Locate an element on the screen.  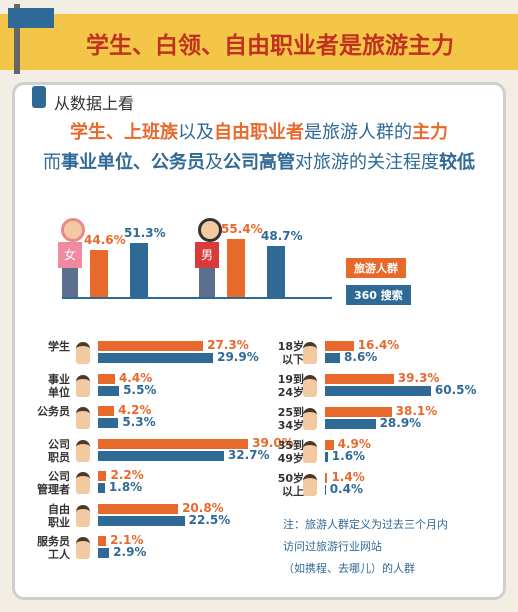
category-label: 18岁 以下 is located at coordinates (290, 353).